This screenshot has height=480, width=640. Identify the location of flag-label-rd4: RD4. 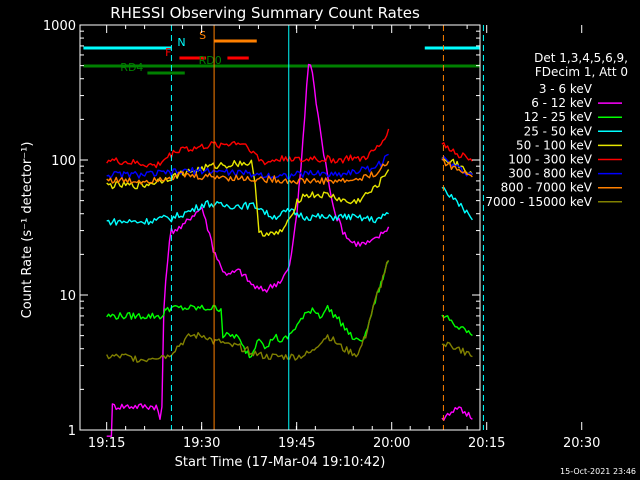
(131, 67).